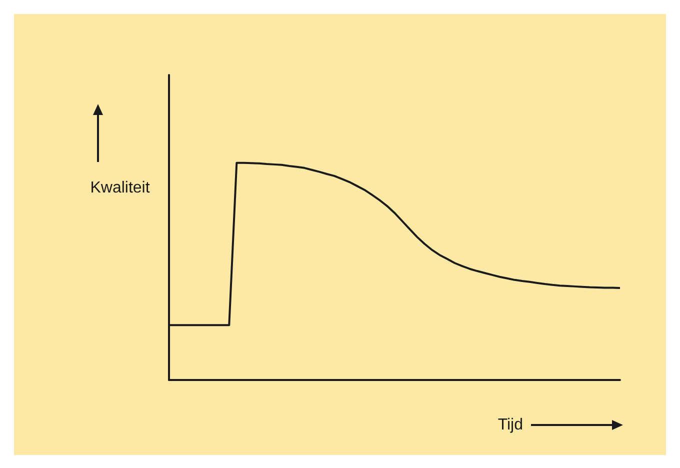 The image size is (680, 468). What do you see at coordinates (120, 188) in the screenshot?
I see `y-axis-title: Kwaliteit` at bounding box center [120, 188].